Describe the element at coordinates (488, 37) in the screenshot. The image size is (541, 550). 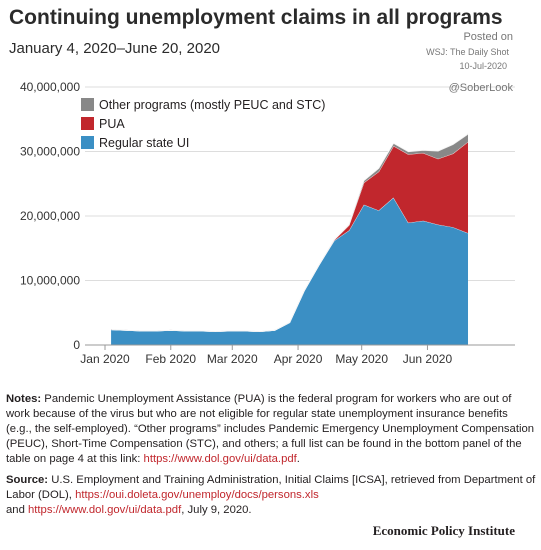
I see `posted-label: Posted on` at that location.